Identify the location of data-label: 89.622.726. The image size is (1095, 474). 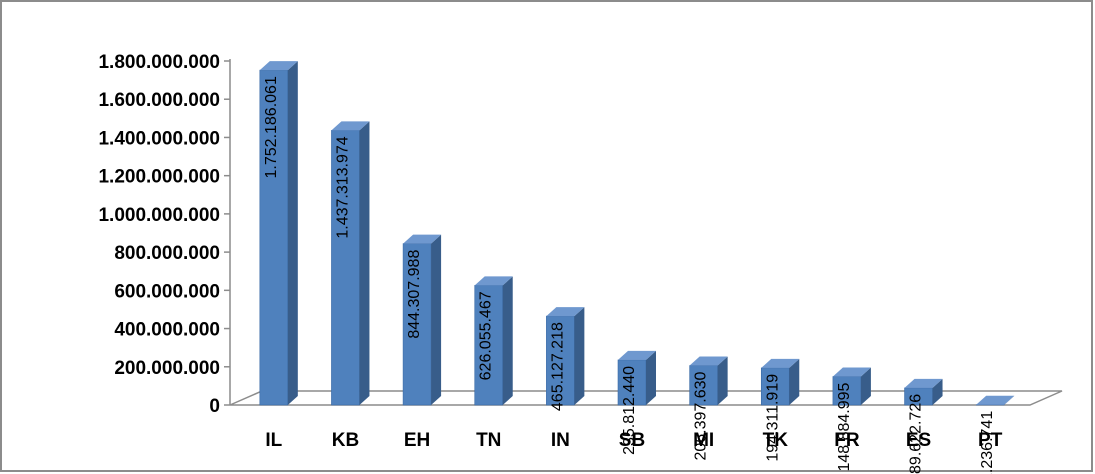
(916, 434).